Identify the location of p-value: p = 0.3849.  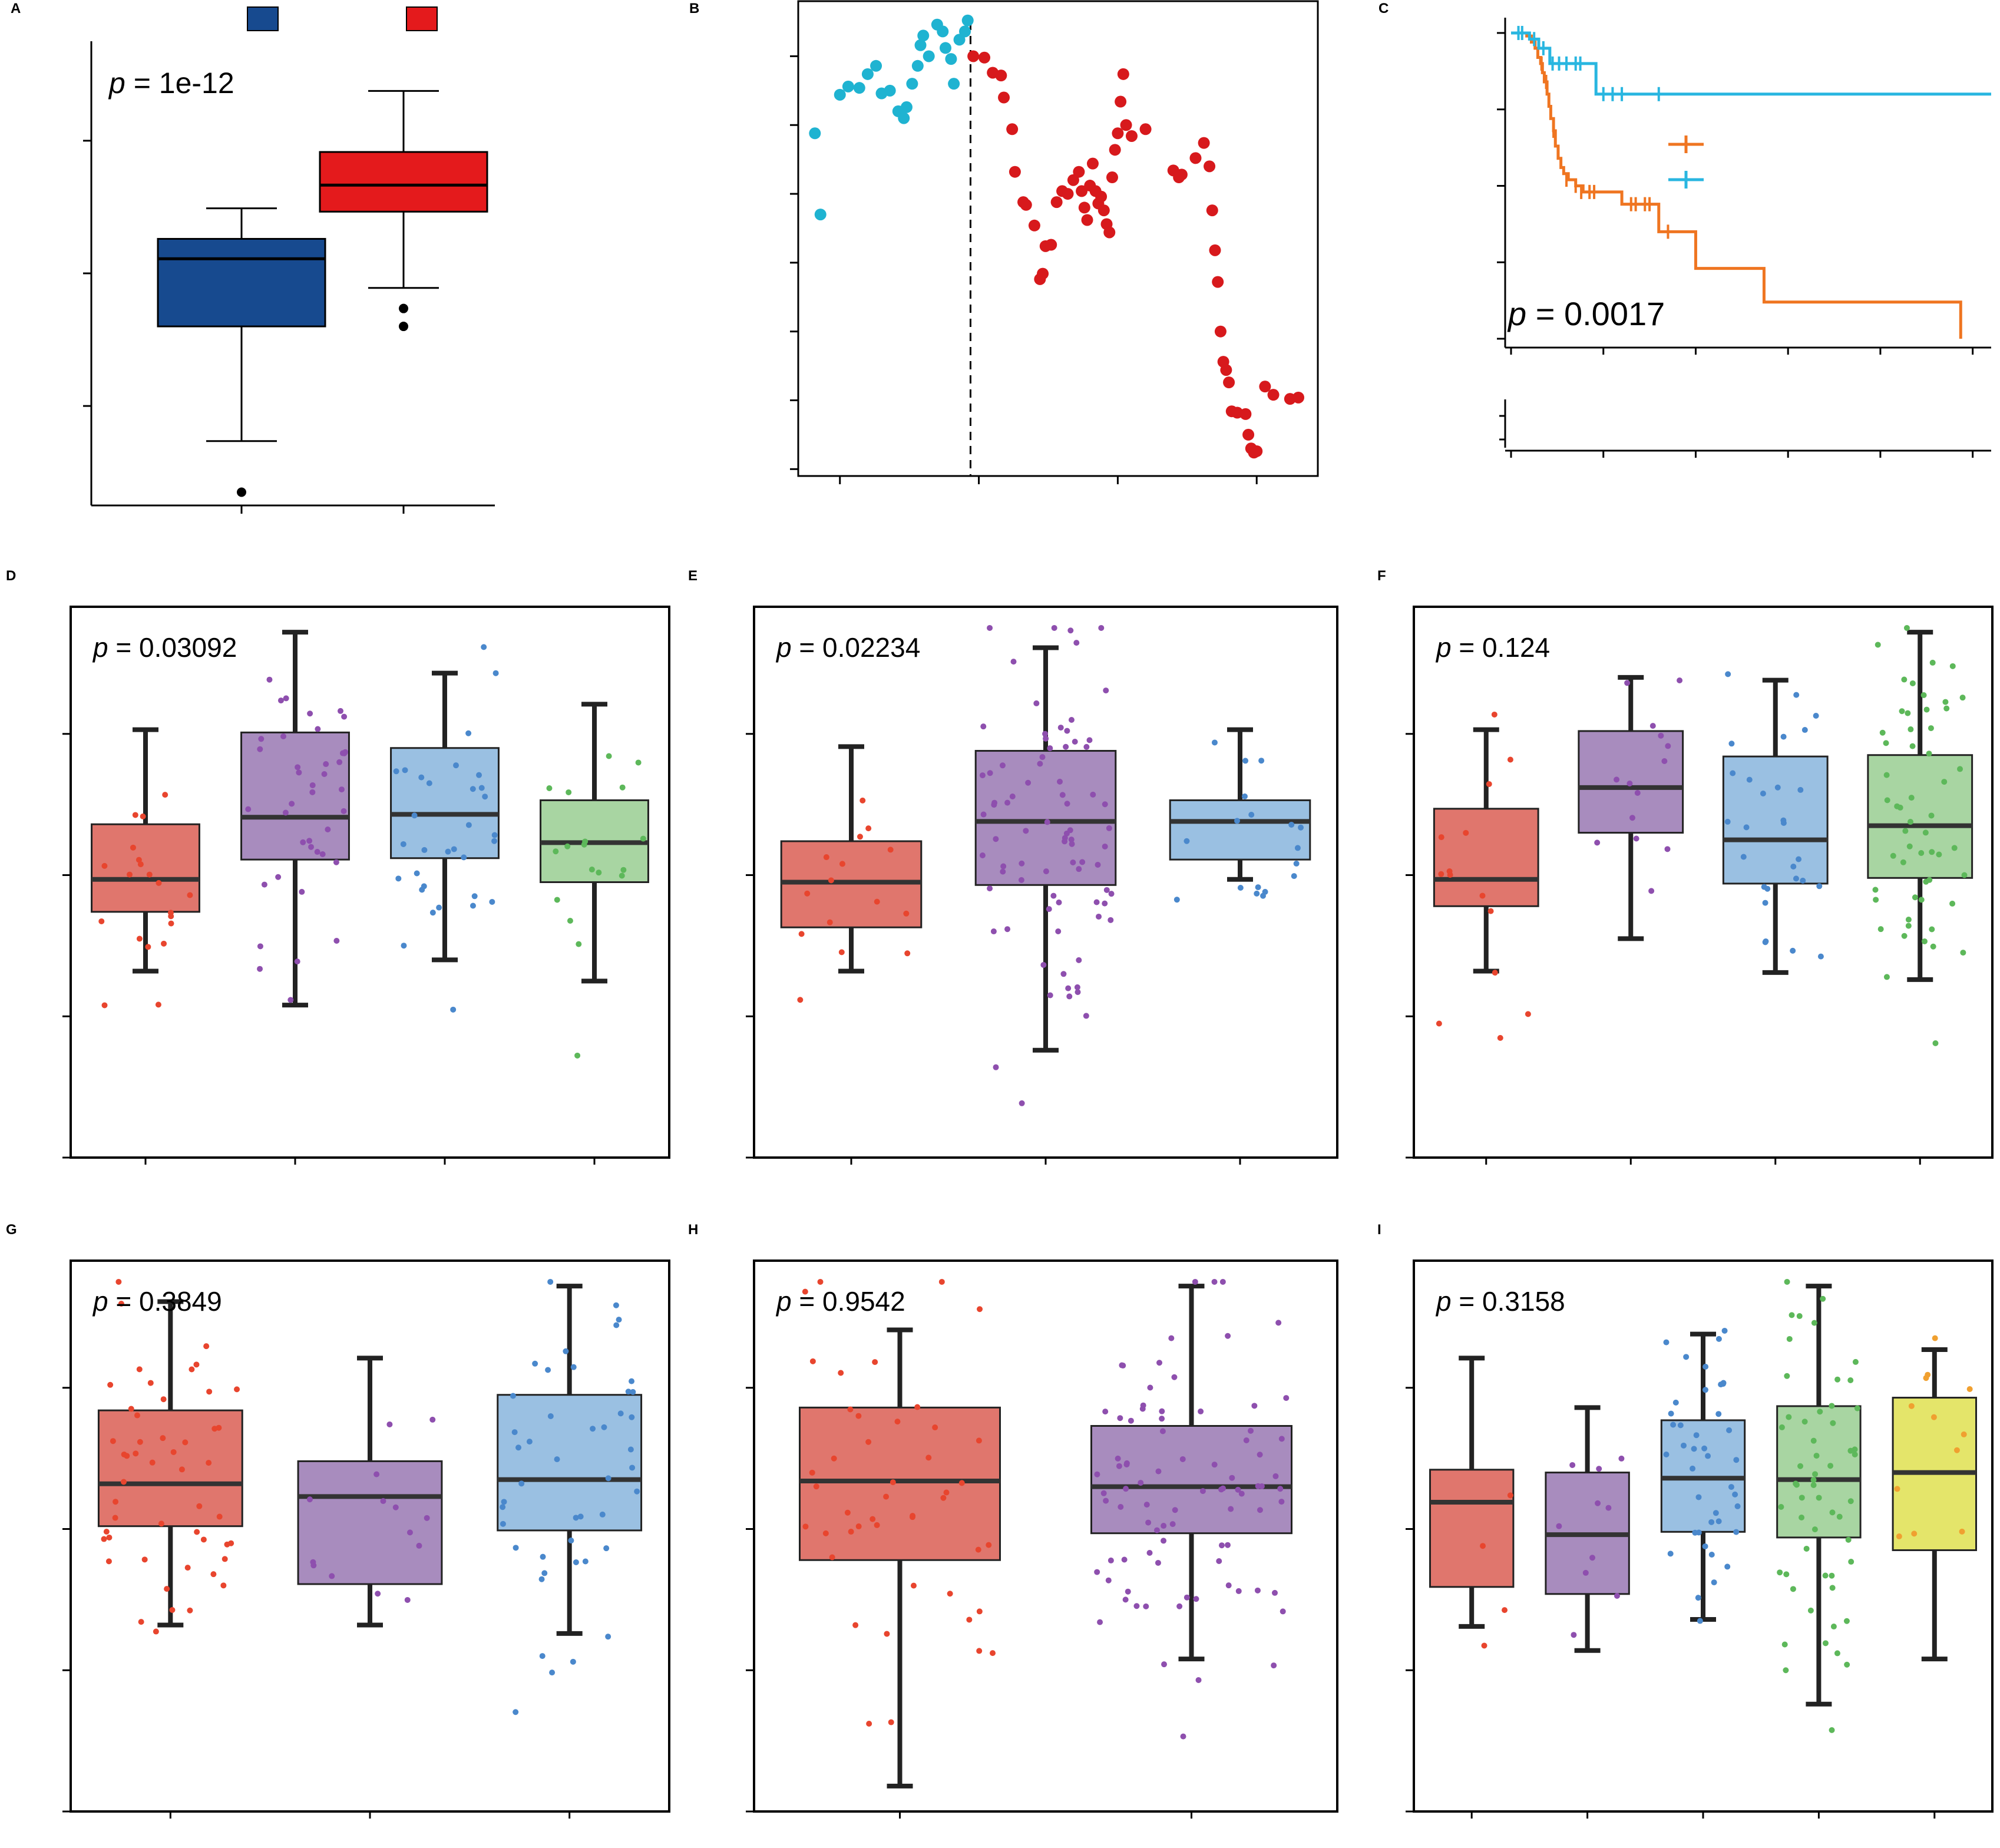
(157, 1301).